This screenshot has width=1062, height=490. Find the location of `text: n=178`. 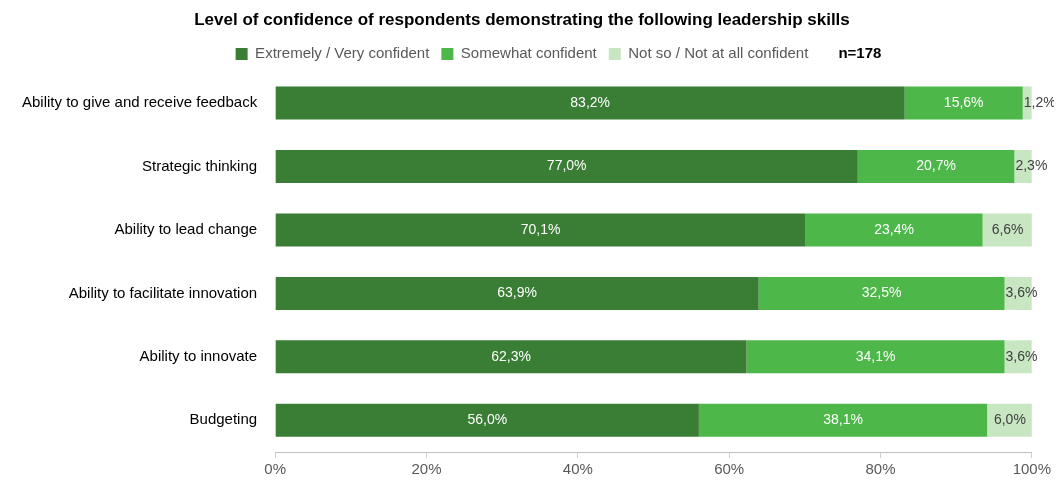

text: n=178 is located at coordinates (860, 53).